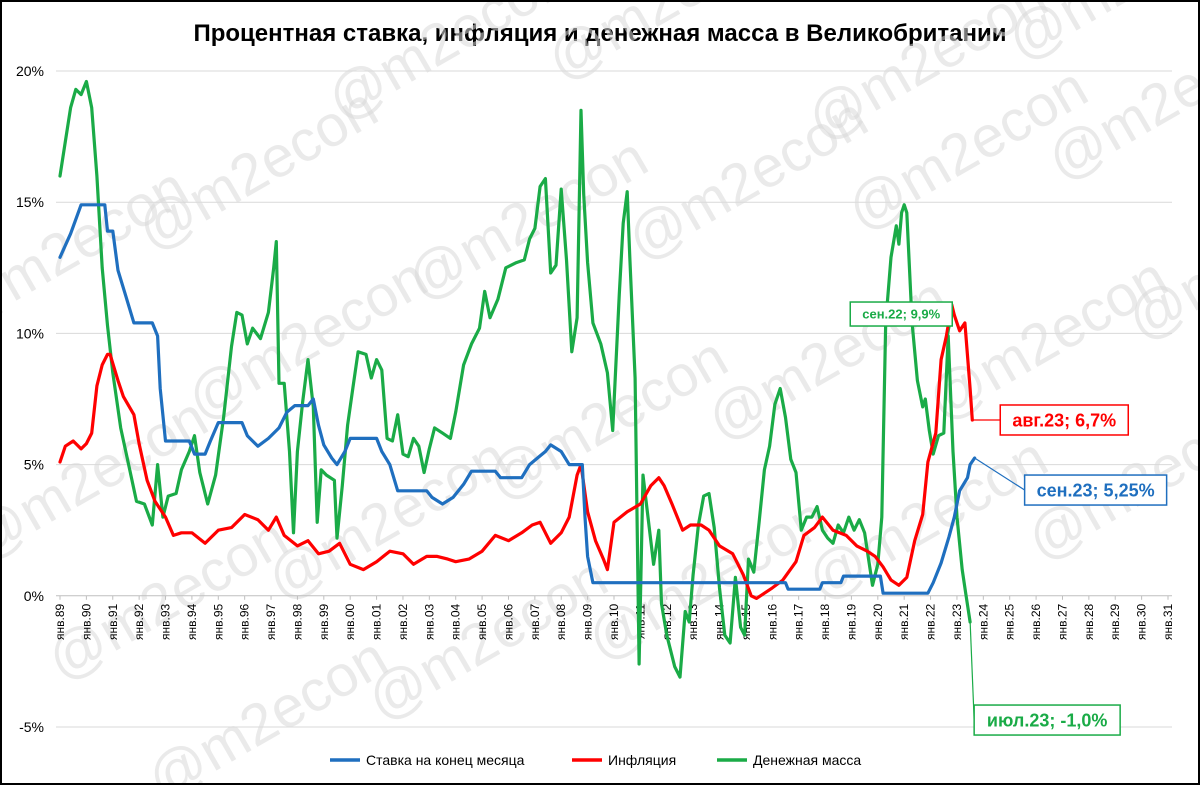 Image resolution: width=1200 pixels, height=785 pixels. Describe the element at coordinates (377, 621) in the screenshot. I see `x-tick-label: янв.01` at that location.